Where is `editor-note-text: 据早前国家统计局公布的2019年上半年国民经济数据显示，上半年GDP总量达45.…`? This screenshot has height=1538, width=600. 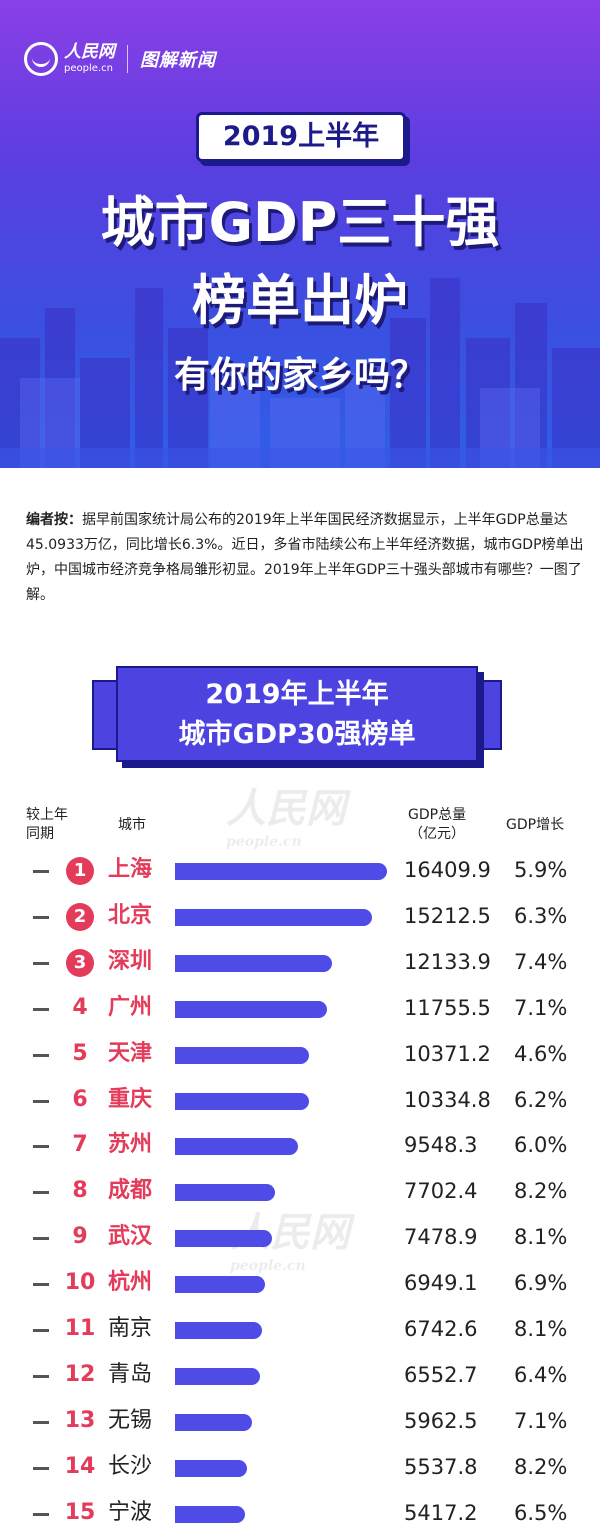
editor-note-text: 据早前国家统计局公布的2019年上半年国民经济数据显示，上半年GDP总量达45.… is located at coordinates (305, 557).